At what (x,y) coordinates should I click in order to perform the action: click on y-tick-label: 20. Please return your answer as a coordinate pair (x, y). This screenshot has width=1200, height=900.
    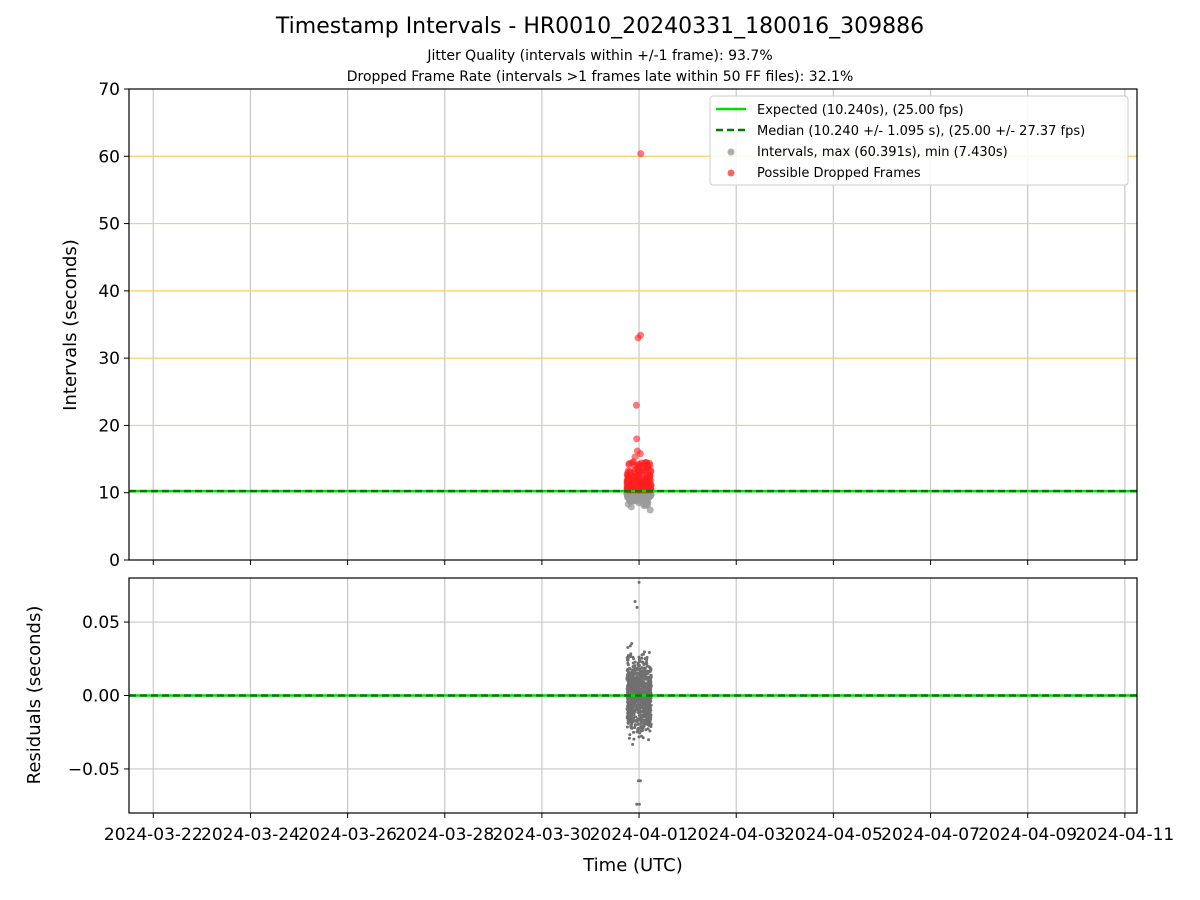
    Looking at the image, I should click on (109, 426).